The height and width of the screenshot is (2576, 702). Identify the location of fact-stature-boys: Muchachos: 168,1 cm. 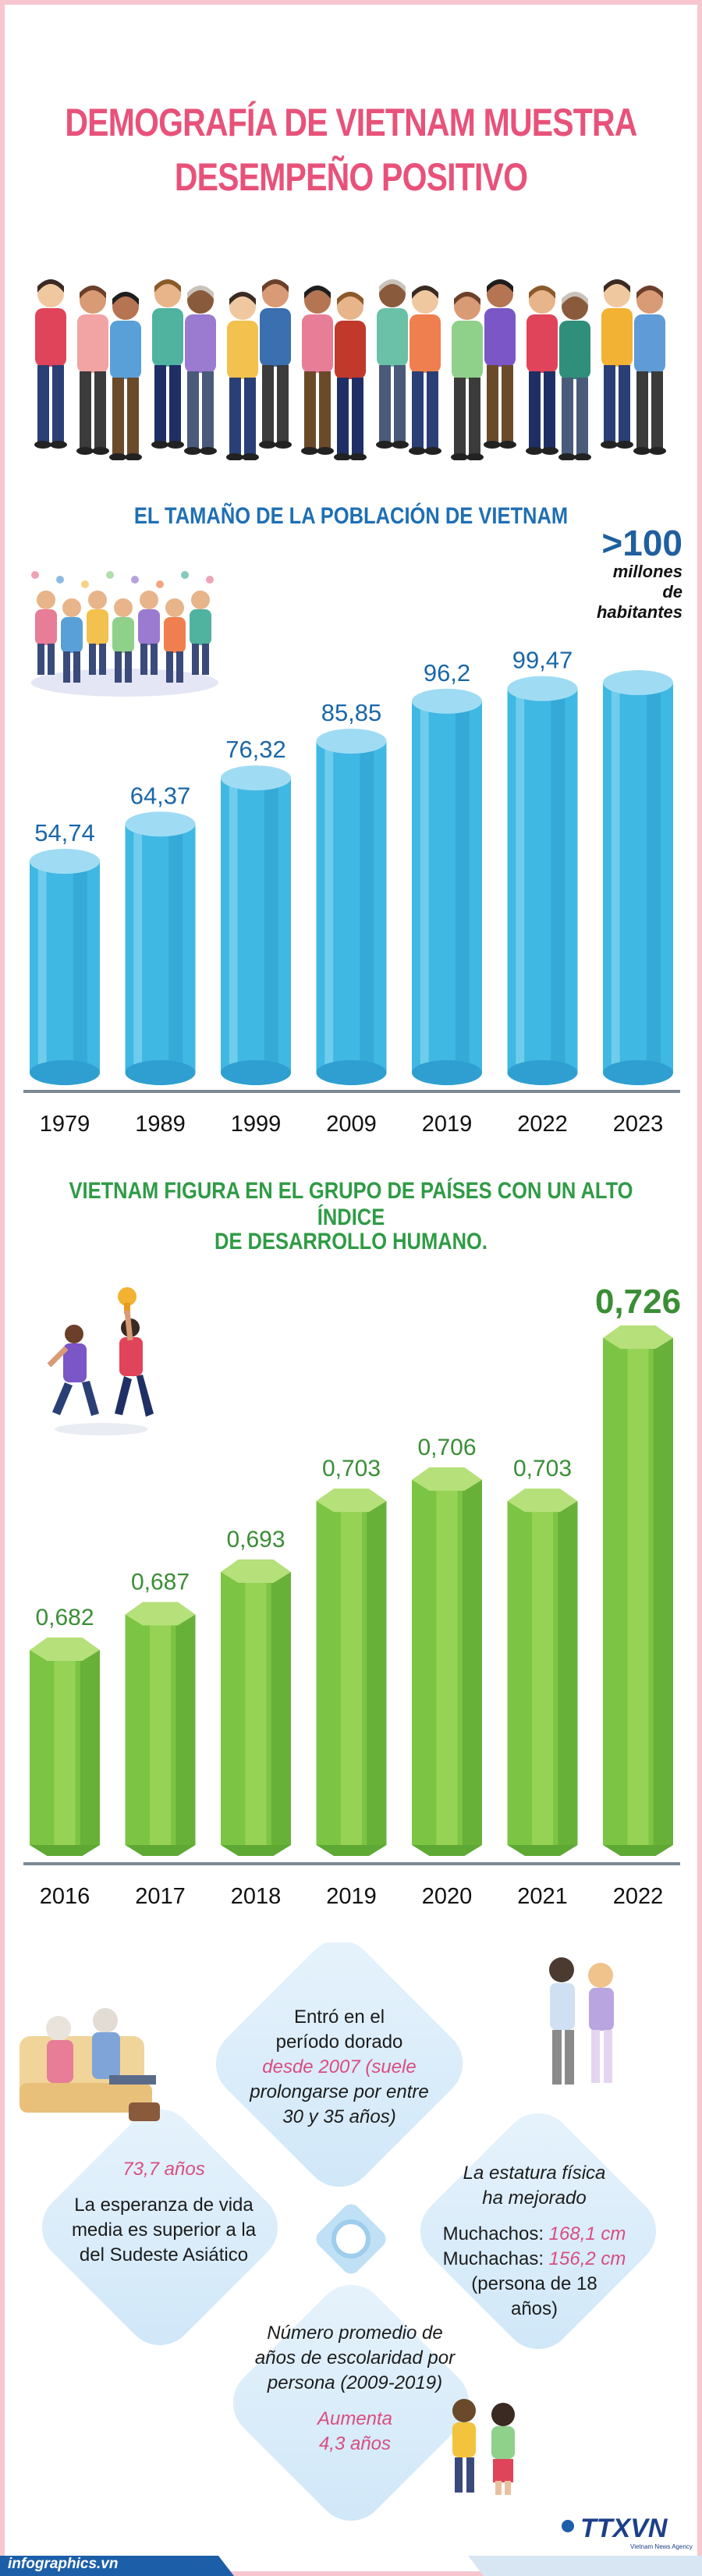
(534, 2234).